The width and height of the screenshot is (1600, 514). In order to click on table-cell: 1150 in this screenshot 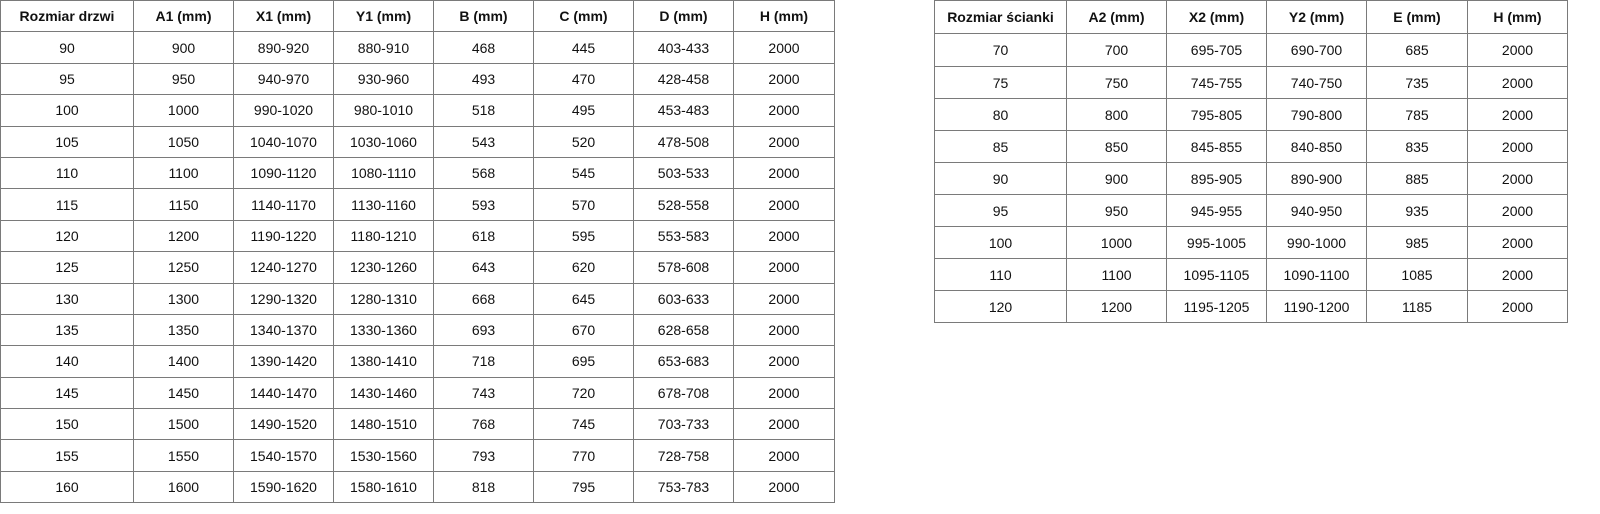, I will do `click(183, 204)`.